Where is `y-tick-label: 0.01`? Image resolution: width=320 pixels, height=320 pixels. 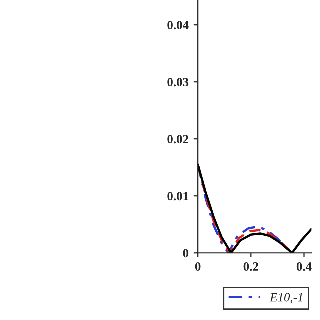 y-tick-label: 0.01 is located at coordinates (178, 196).